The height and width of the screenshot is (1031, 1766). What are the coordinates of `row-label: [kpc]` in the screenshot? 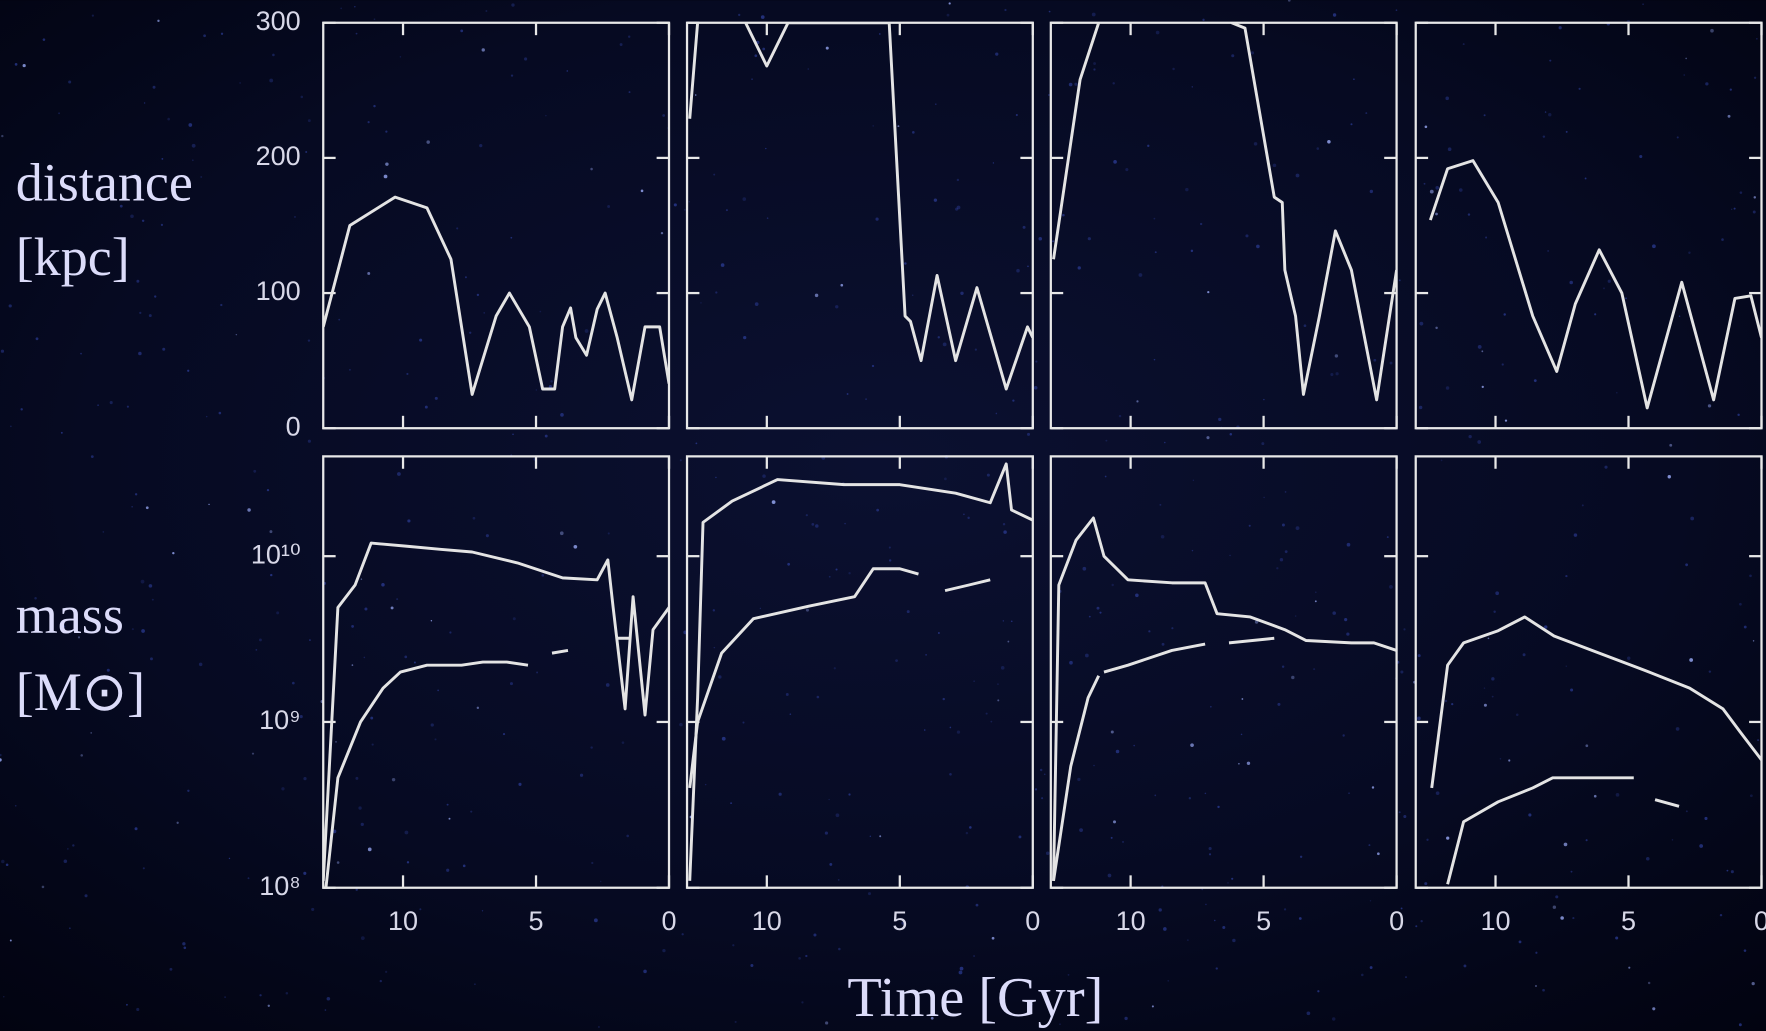 It's located at (73, 257).